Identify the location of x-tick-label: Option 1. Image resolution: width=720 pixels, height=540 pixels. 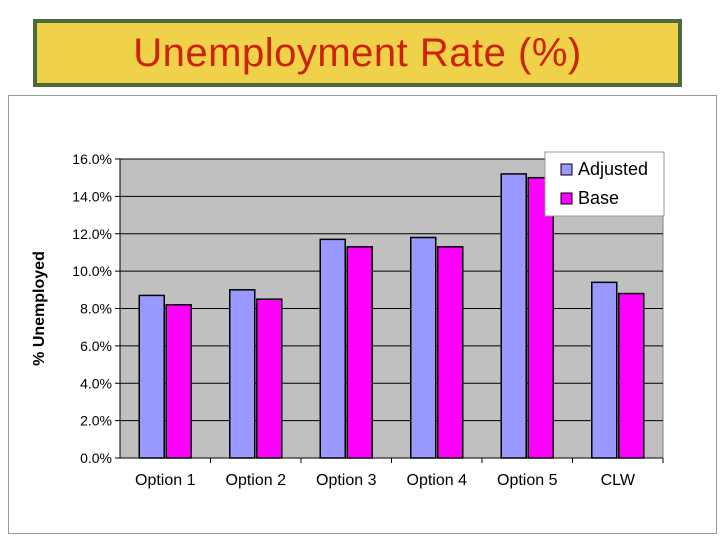
(165, 480).